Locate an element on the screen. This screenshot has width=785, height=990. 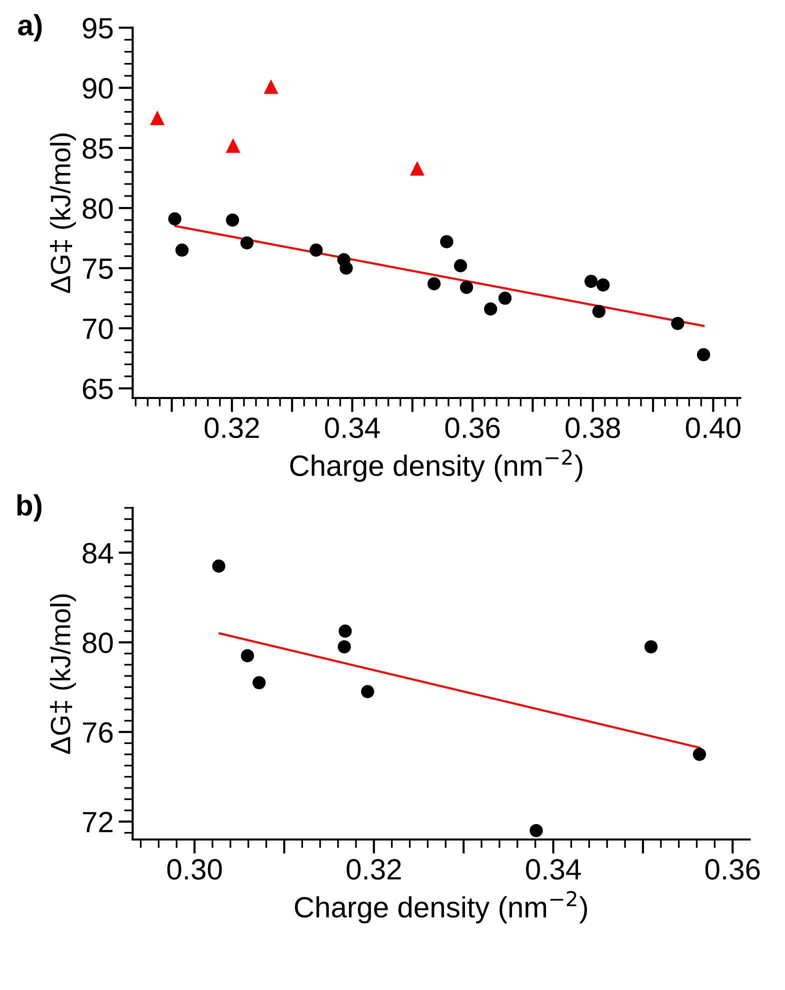
y-tick-label: 84 is located at coordinates (98, 553).